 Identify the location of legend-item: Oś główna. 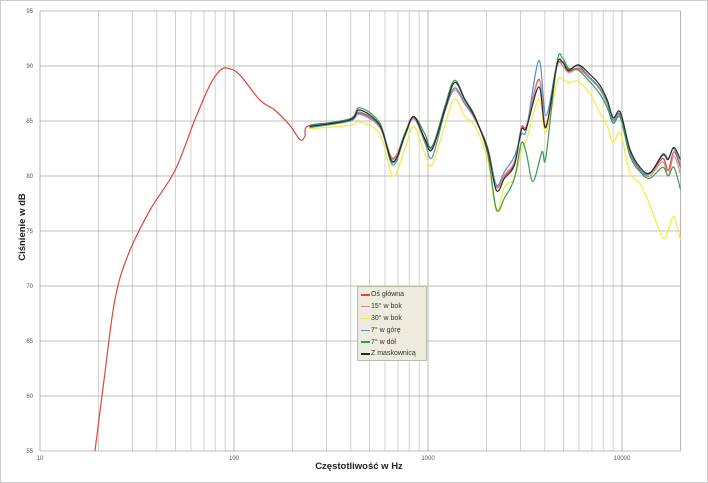
(392, 295).